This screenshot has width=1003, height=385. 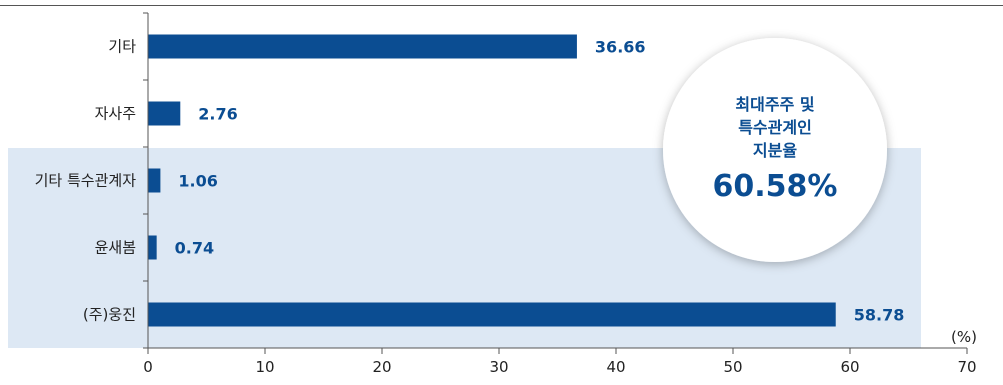 I want to click on x-tick-label: 20, so click(x=381, y=367).